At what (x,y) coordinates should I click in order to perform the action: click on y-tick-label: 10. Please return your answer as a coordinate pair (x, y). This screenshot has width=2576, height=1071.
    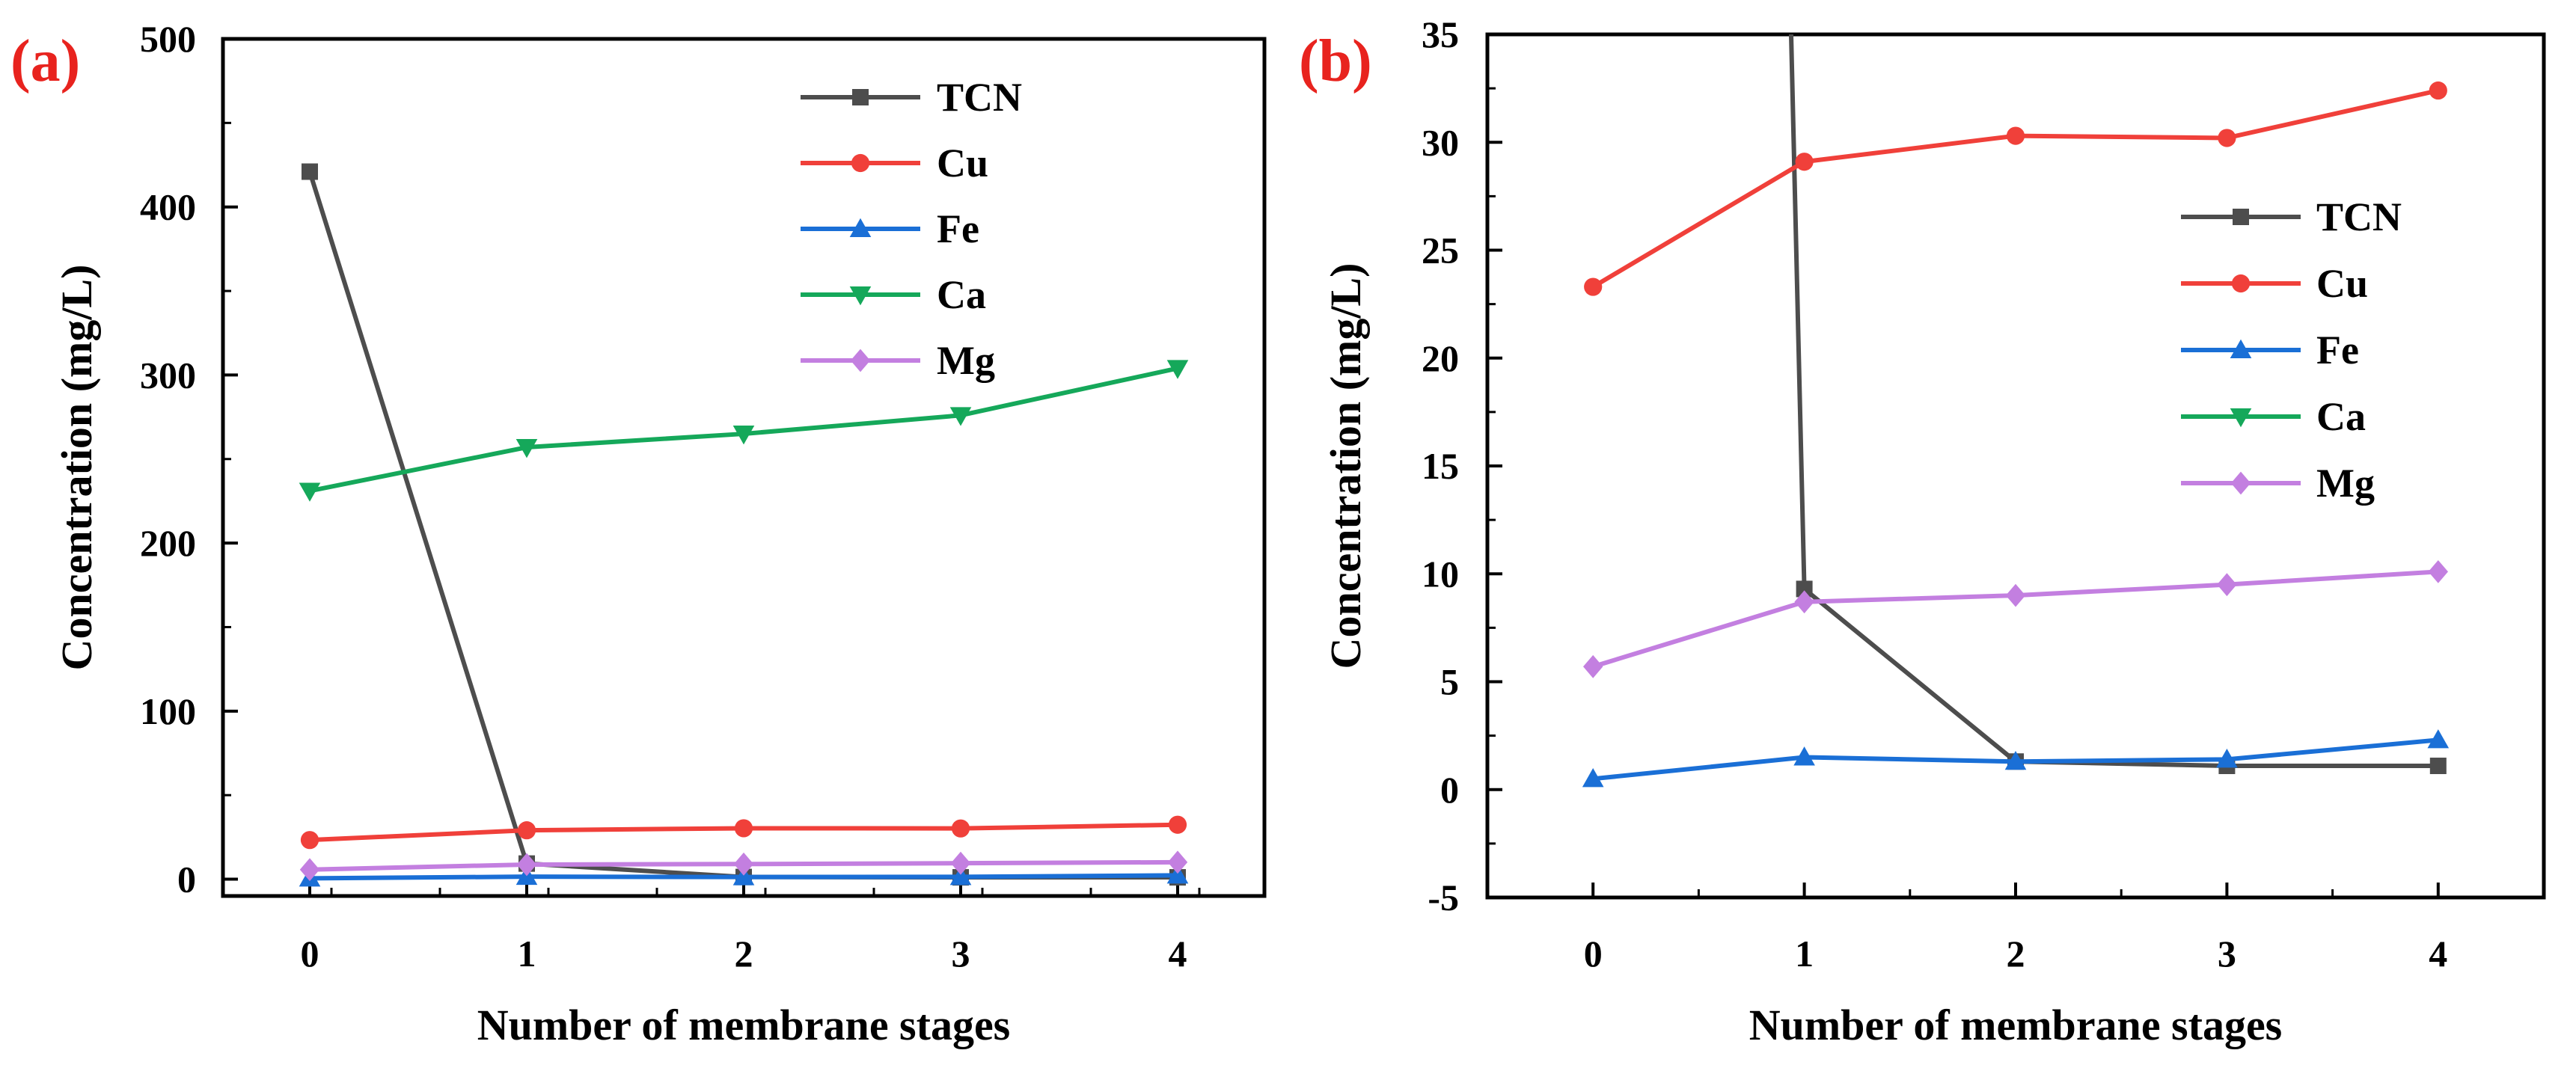
    Looking at the image, I should click on (1441, 574).